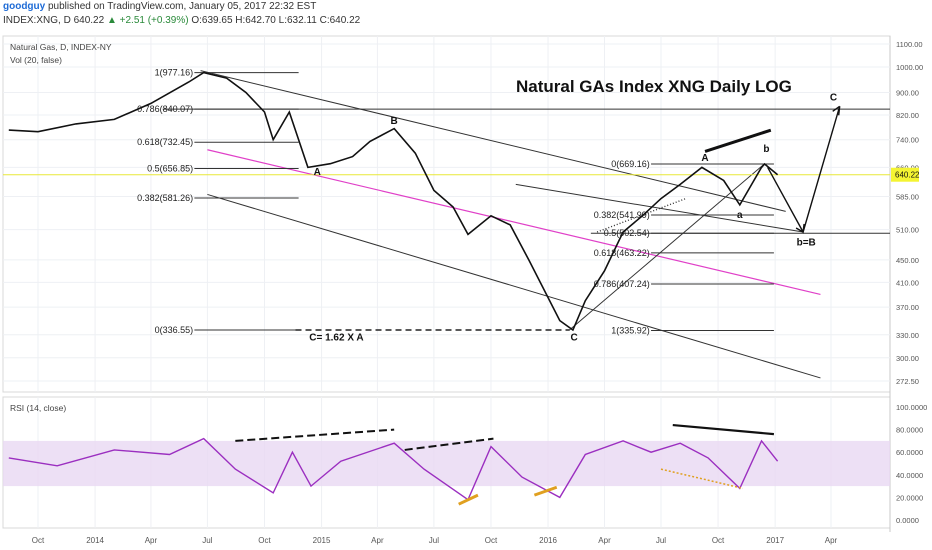 Image resolution: width=932 pixels, height=550 pixels. I want to click on volume-label: Vol (20, false), so click(36, 60).